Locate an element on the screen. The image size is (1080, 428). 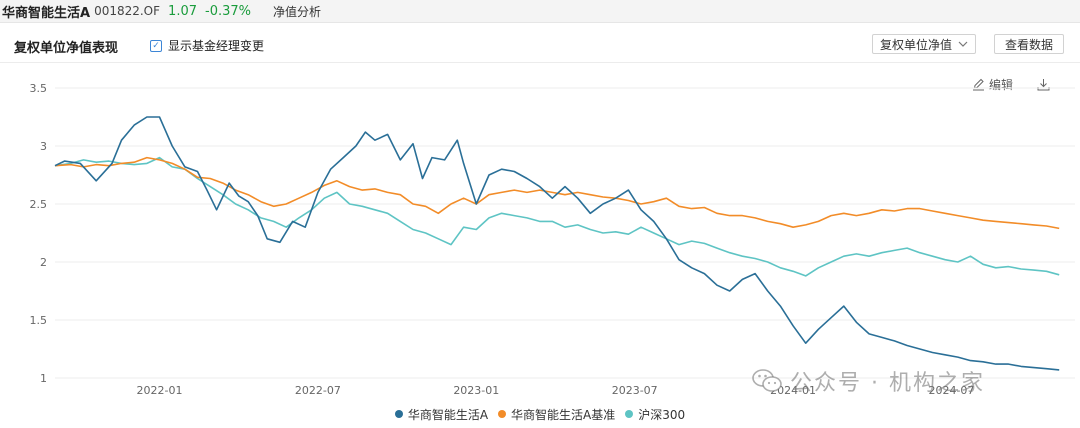
x-tick-label: 2023-01 is located at coordinates (476, 390).